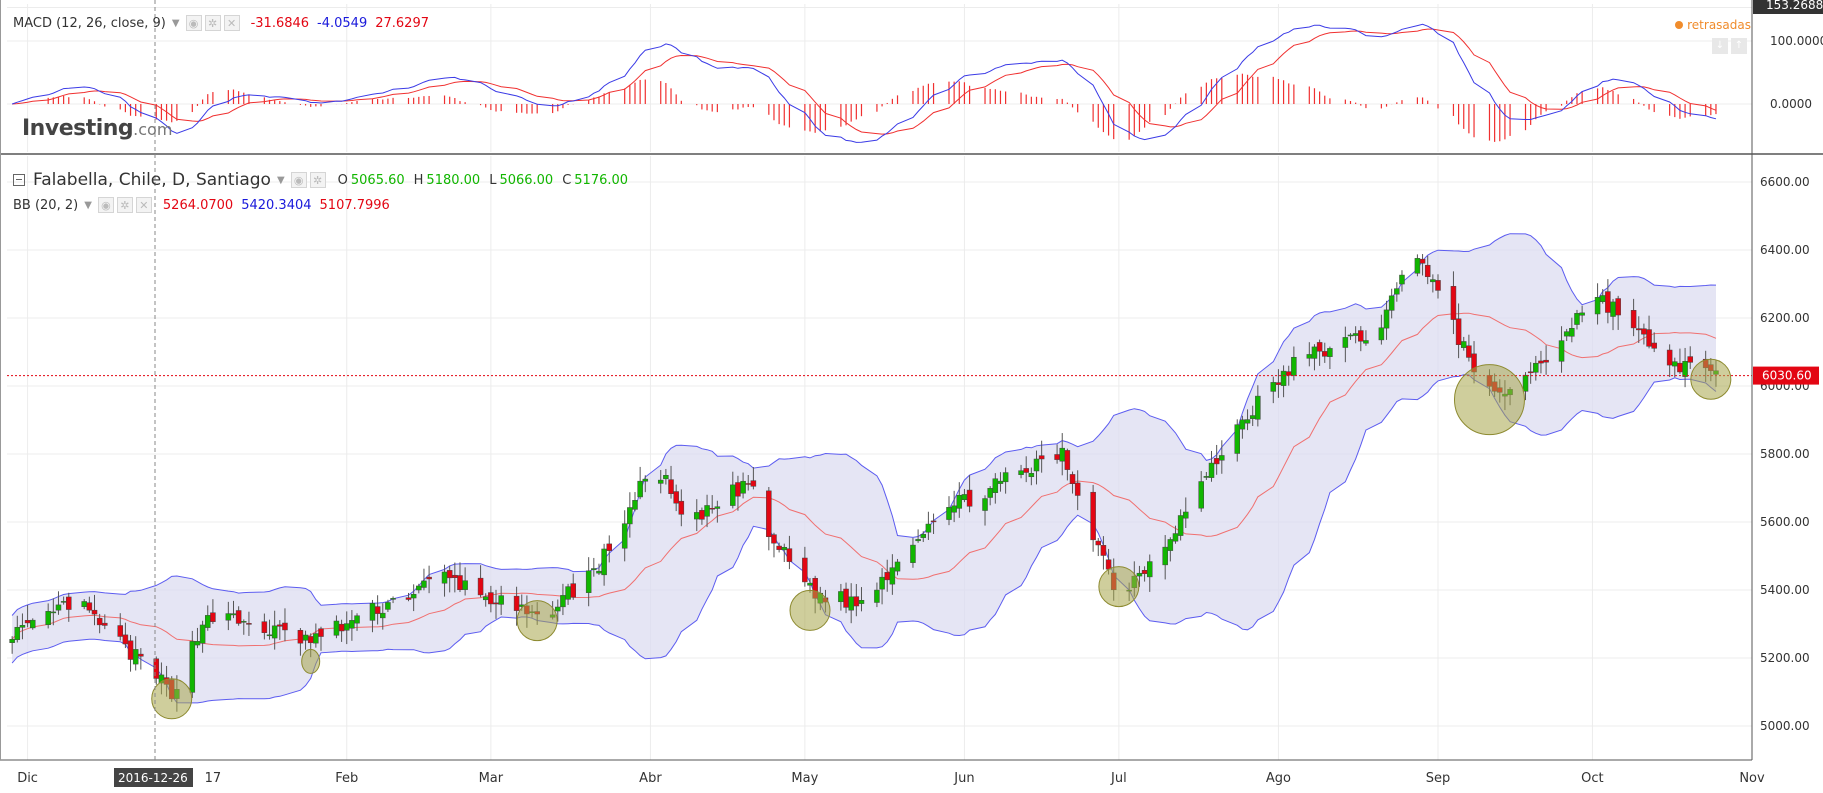 The image size is (1823, 793). What do you see at coordinates (1720, 46) in the screenshot?
I see `arrow-down-icon: ↓` at bounding box center [1720, 46].